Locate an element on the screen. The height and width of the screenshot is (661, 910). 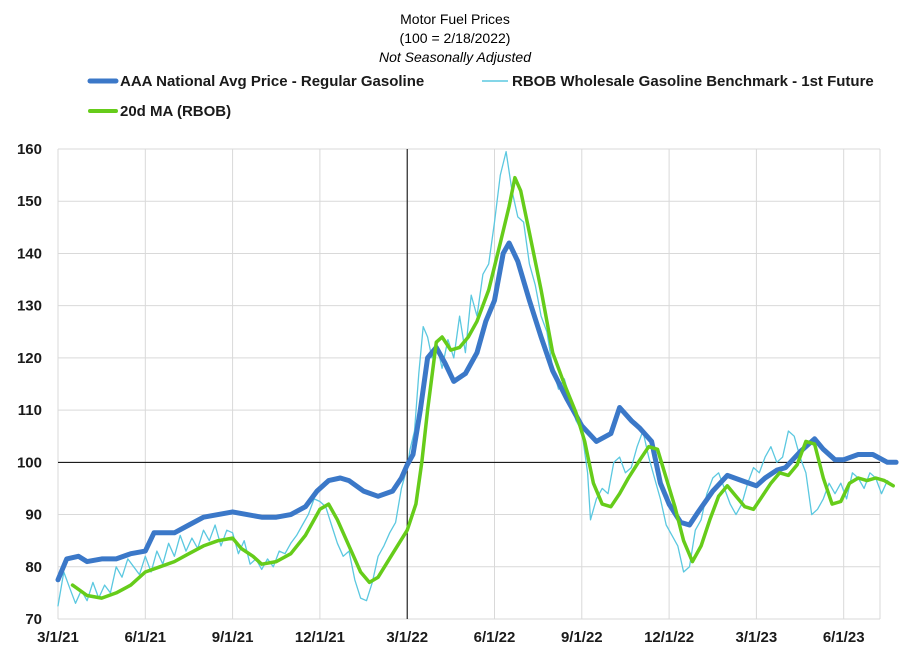
y-tick-label: 140 is located at coordinates (29, 253).